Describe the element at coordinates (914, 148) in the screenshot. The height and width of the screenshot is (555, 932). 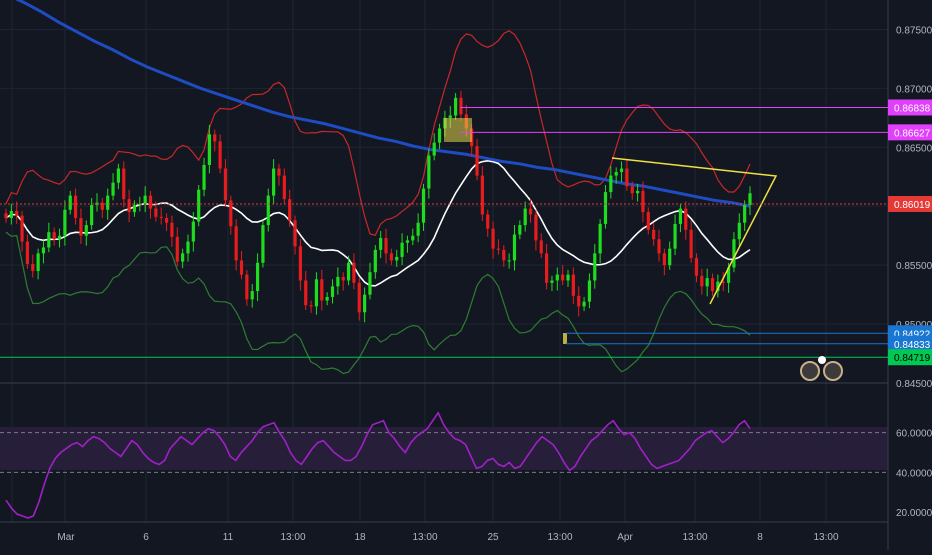
I see `price-tick-label: 0.86500` at that location.